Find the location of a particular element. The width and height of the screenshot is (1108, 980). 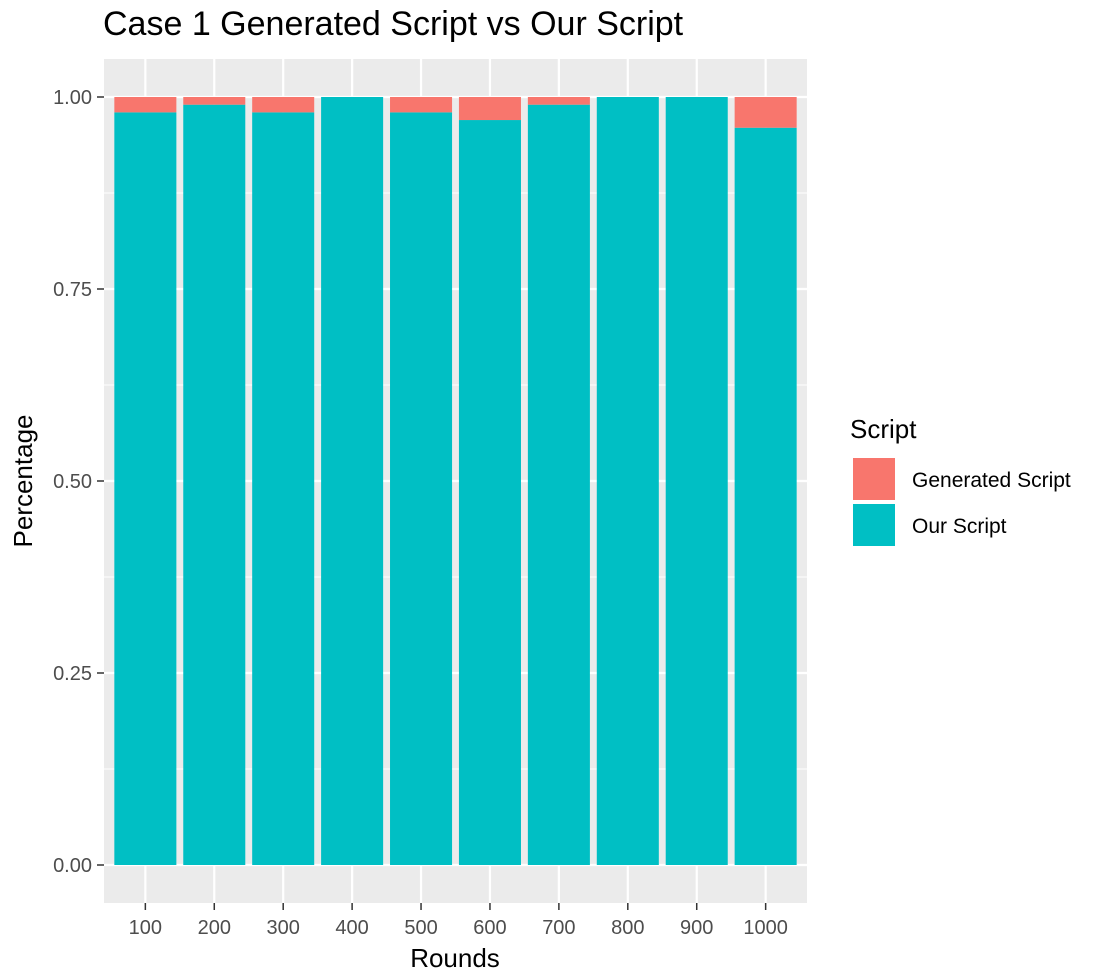

x-tick-label: 500 is located at coordinates (420, 928).